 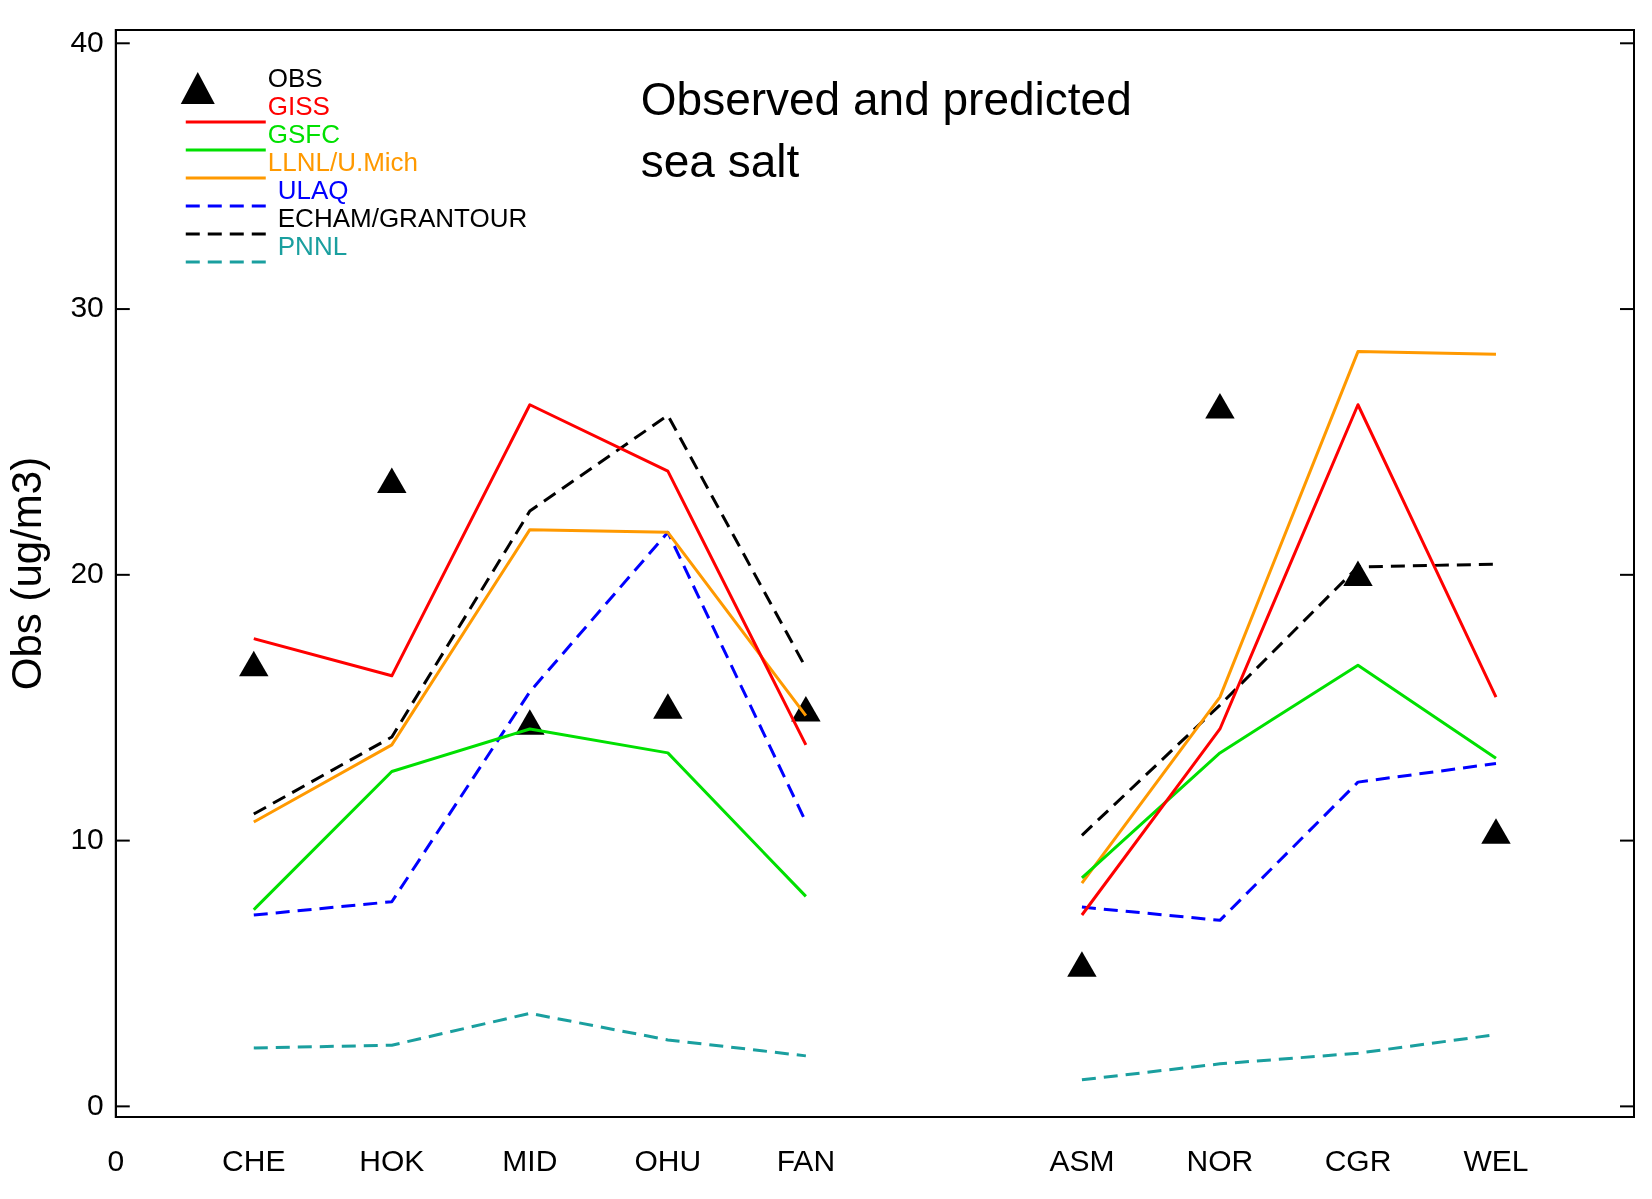 I want to click on legend-label: LLNL/U.Mich, so click(x=343, y=162).